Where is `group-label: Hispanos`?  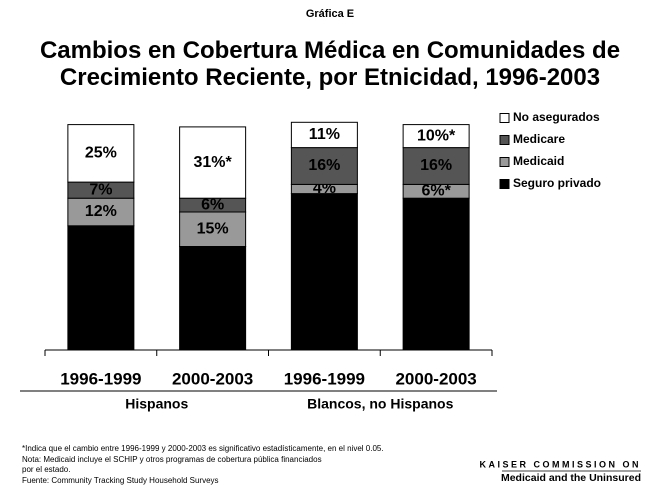
group-label: Hispanos is located at coordinates (156, 404).